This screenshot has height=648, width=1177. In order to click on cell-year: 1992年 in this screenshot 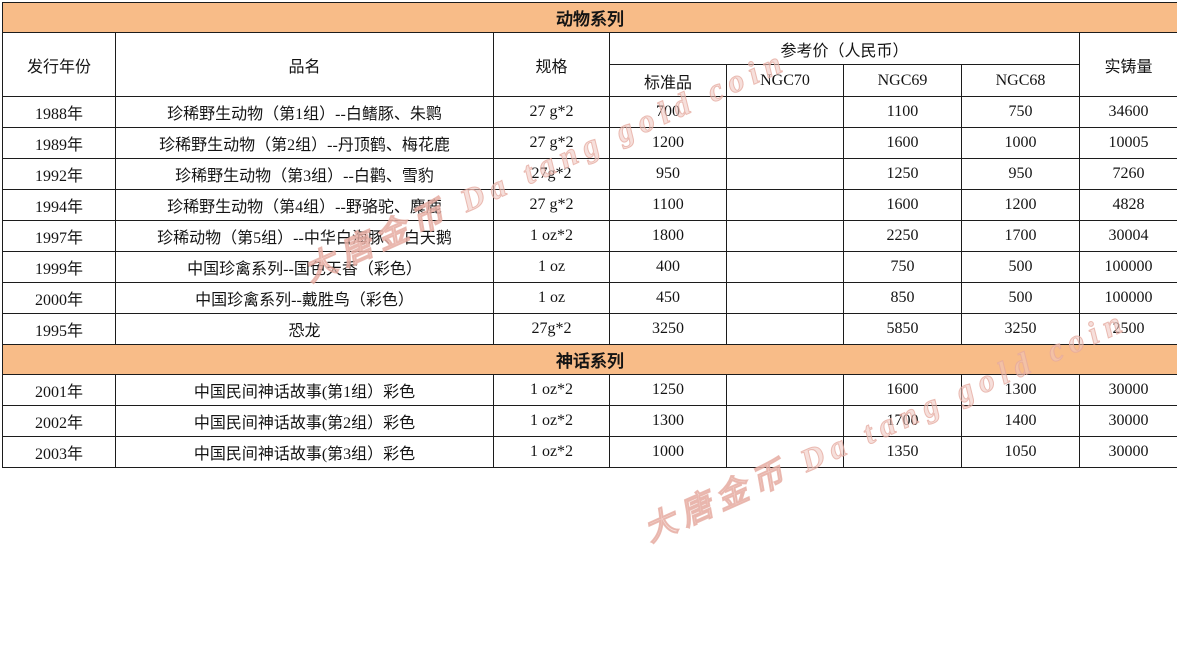, I will do `click(59, 174)`.